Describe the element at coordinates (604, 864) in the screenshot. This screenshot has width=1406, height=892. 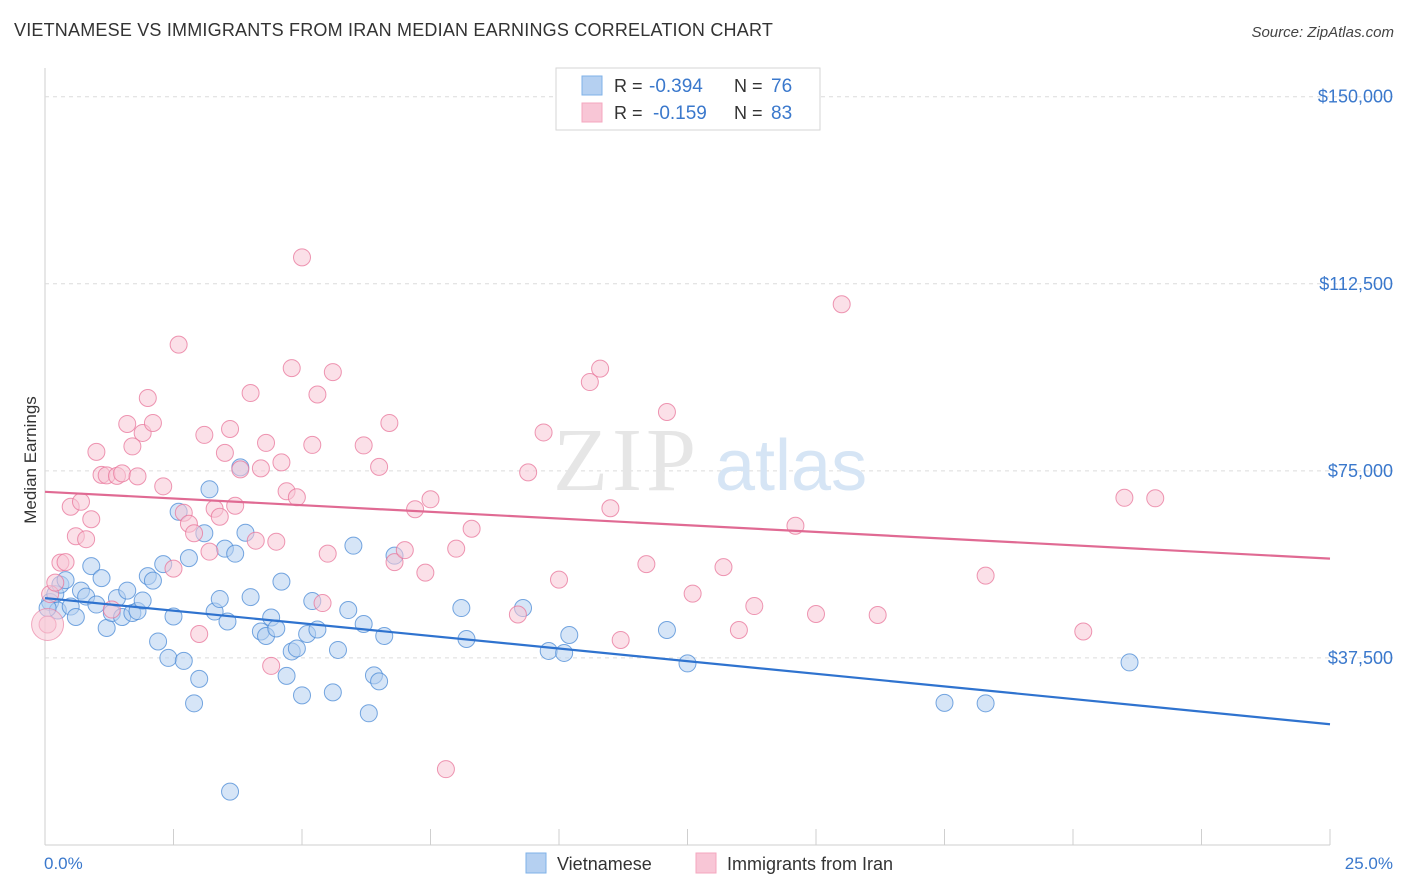
I see `bottom-legend-label-vietnamese: Vietnamese` at that location.